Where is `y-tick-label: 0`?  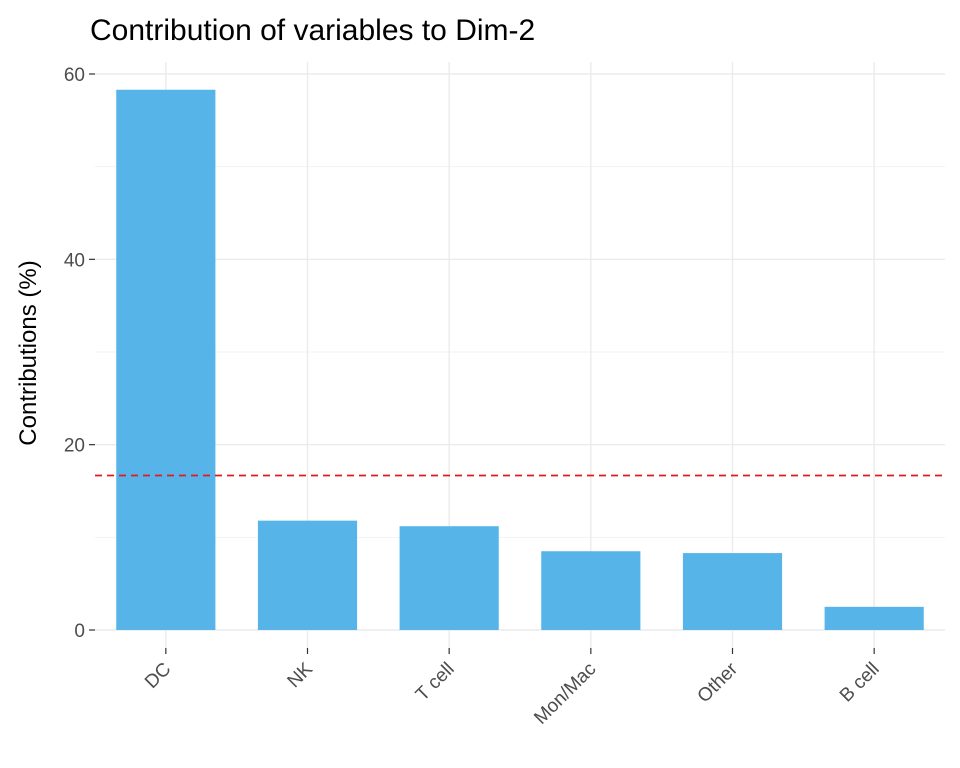 y-tick-label: 0 is located at coordinates (79, 631).